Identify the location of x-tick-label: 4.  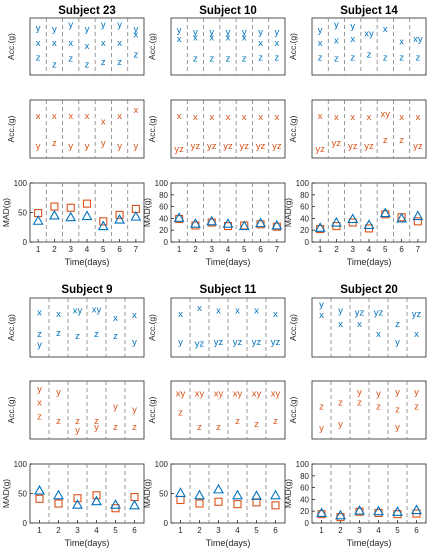
(237, 530).